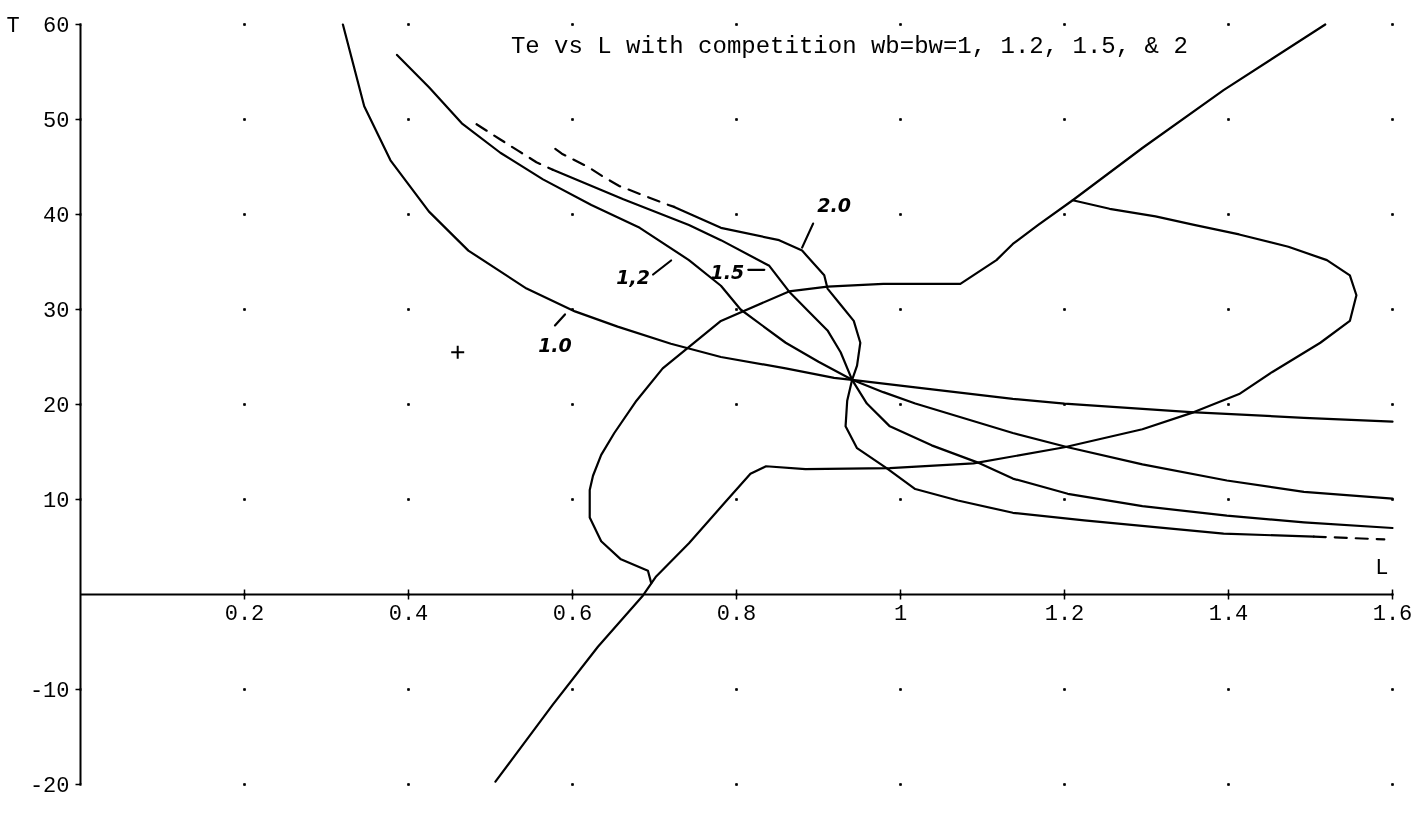 The image size is (1419, 823). Describe the element at coordinates (56, 406) in the screenshot. I see `y-tick-label: 20` at that location.